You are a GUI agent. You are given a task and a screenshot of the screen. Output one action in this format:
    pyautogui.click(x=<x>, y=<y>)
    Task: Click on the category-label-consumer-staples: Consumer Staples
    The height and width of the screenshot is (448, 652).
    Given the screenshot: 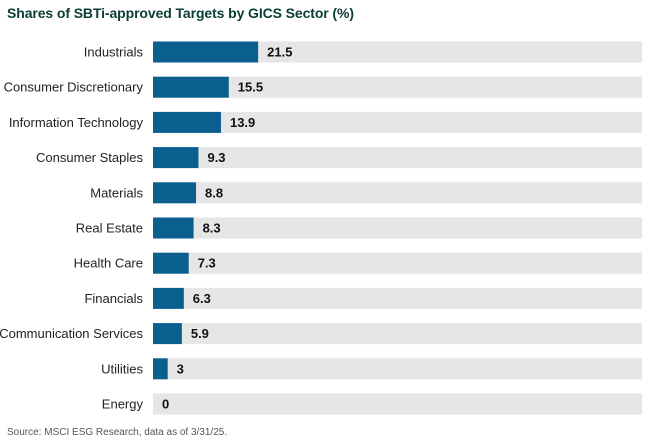 What is the action you would take?
    pyautogui.click(x=89, y=157)
    